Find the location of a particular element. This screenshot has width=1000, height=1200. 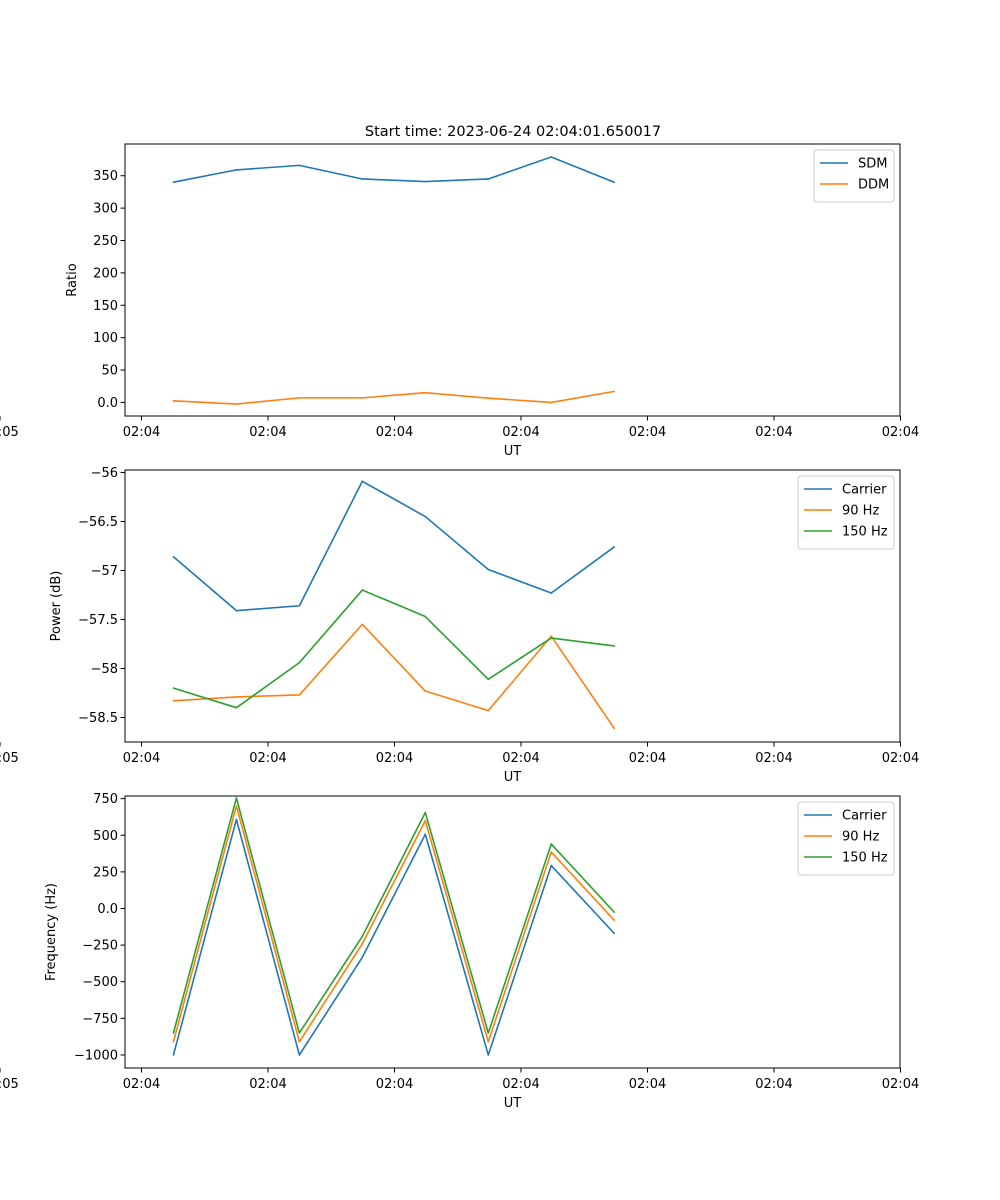

y-tick-label: 150 is located at coordinates (105, 306).